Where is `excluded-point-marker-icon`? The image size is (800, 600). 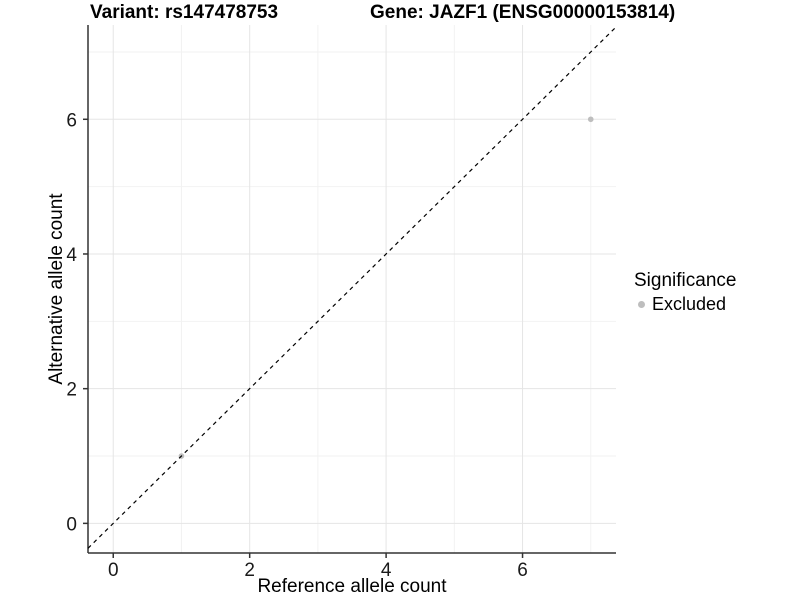 excluded-point-marker-icon is located at coordinates (641, 304).